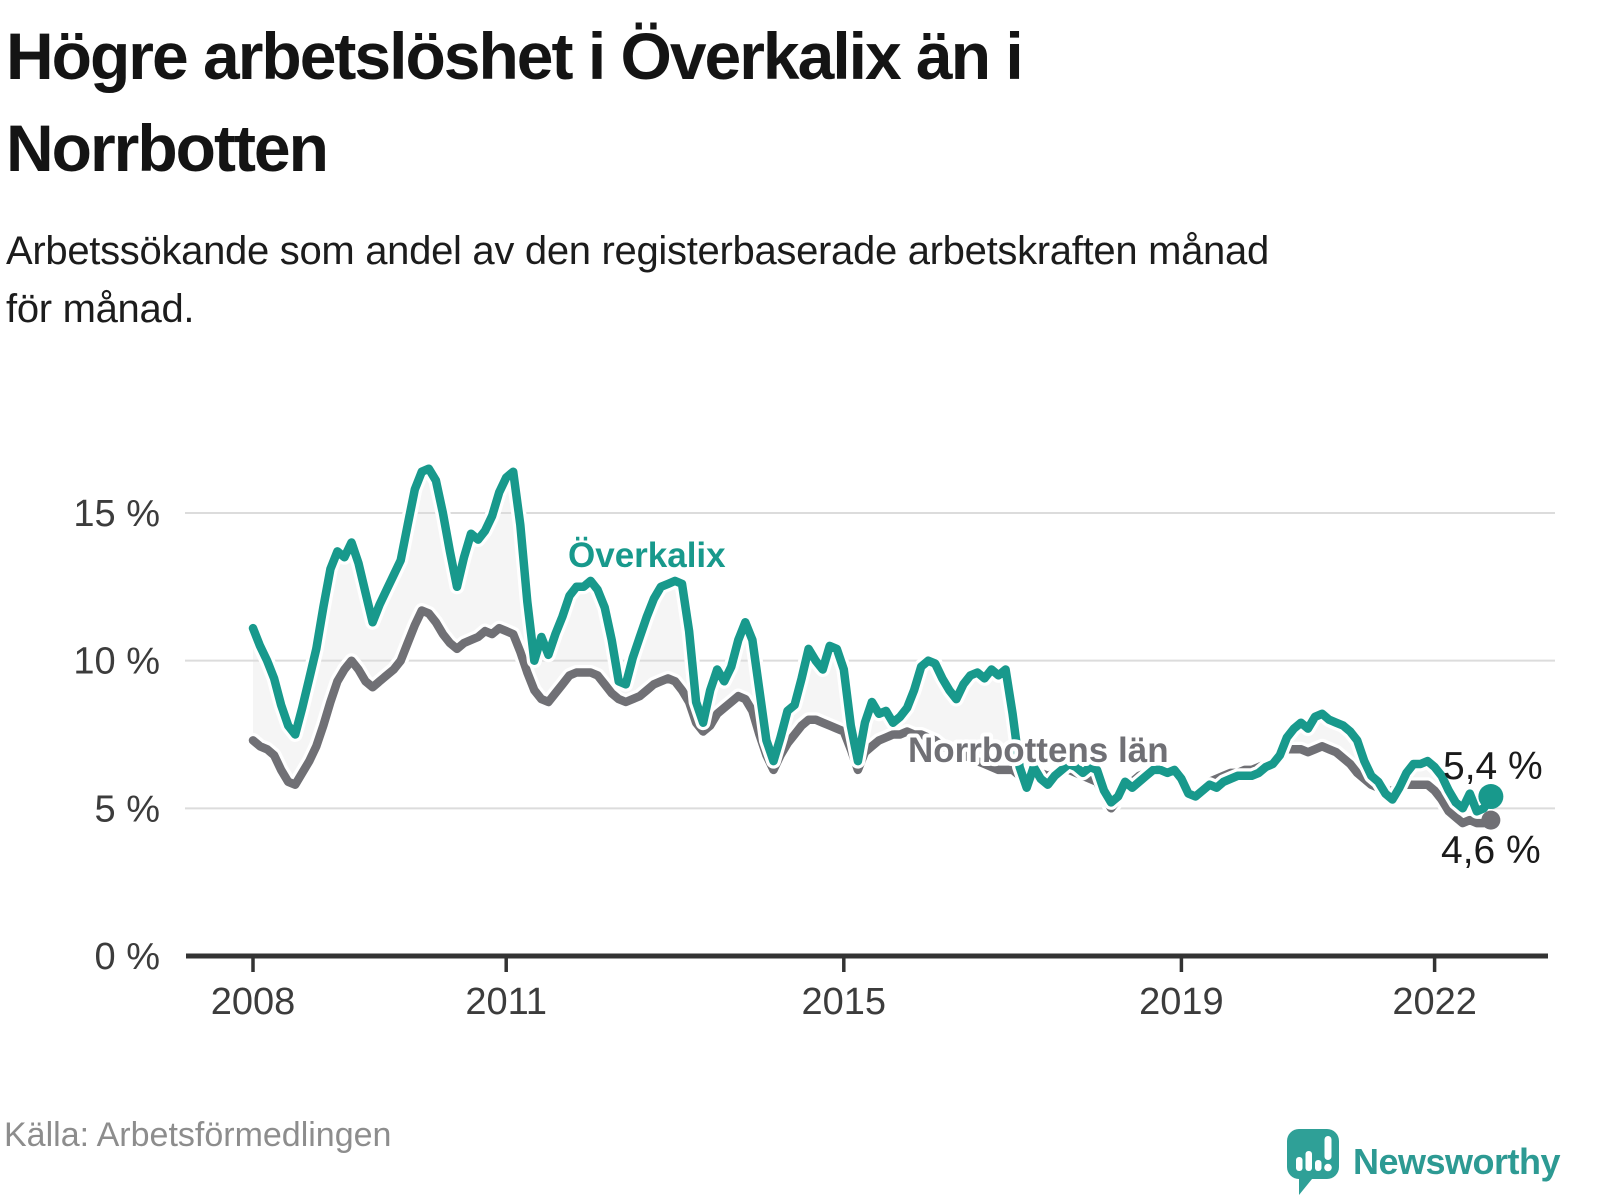 The image size is (1600, 1200). I want to click on brand-logo: Newsworthy, so click(1423, 1162).